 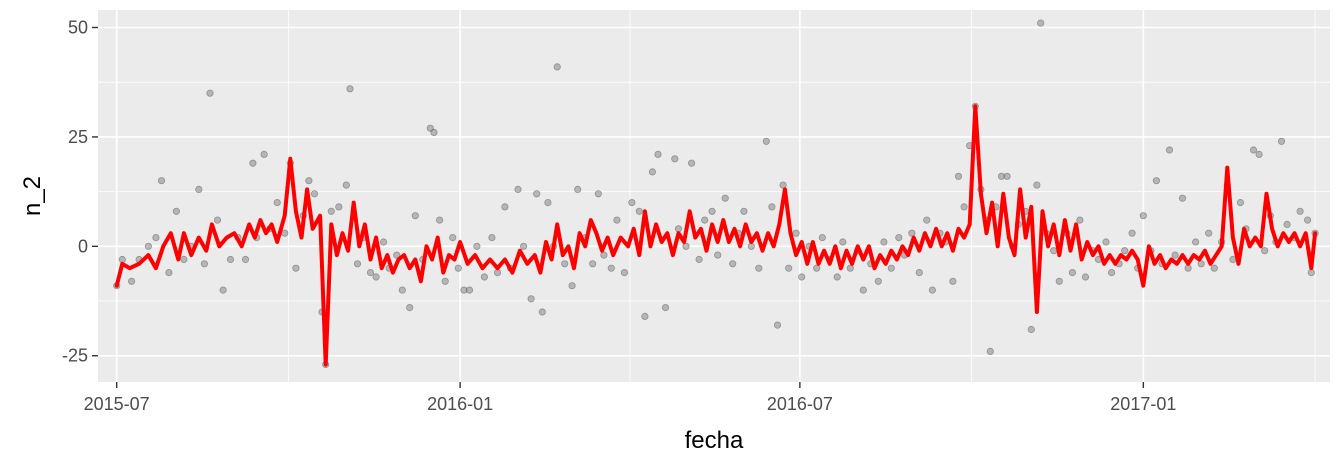 I want to click on x-axis: 2015-07 2016-01 2016-07 2017-01, so click(x=630, y=398).